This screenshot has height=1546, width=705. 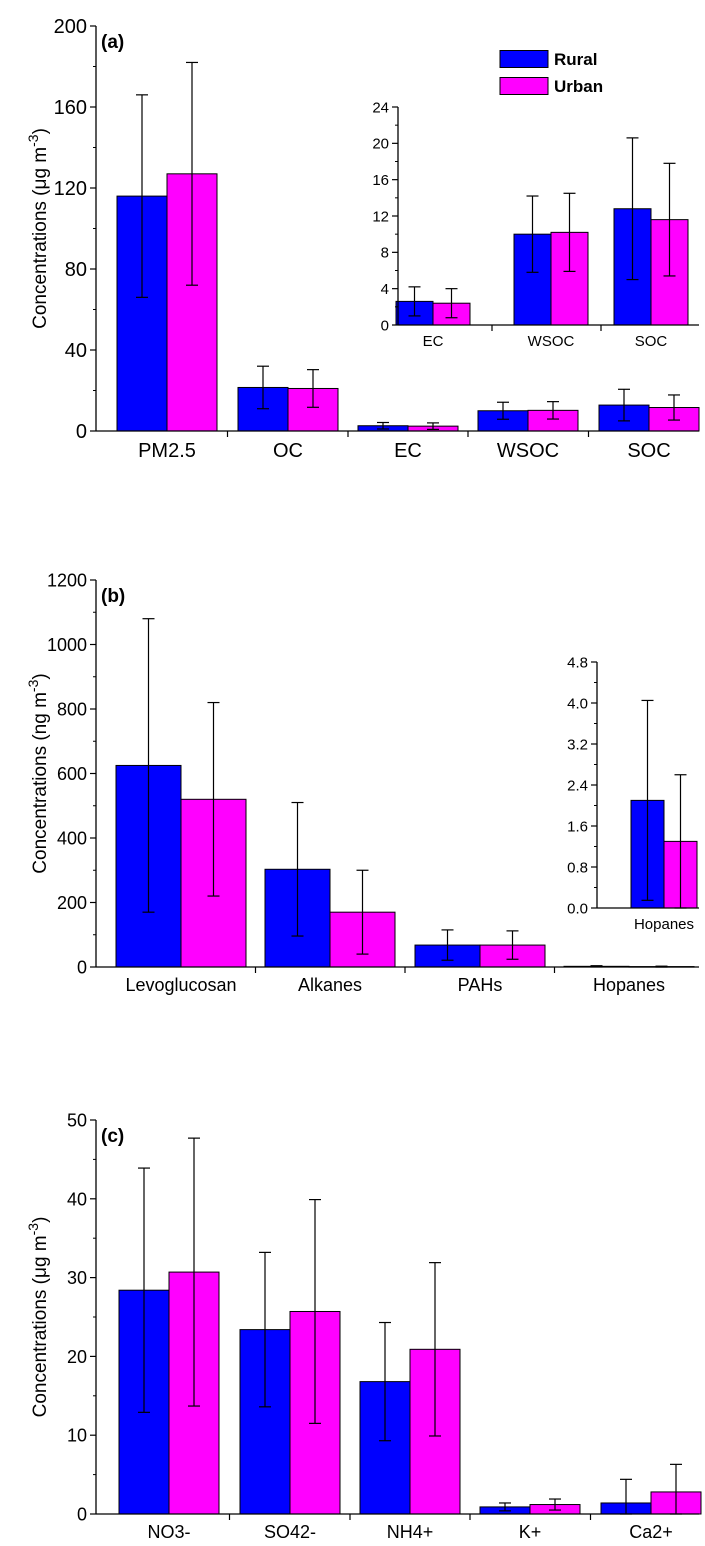 What do you see at coordinates (40, 1220) in the screenshot?
I see `panel-c-y-axis-label-end: )` at bounding box center [40, 1220].